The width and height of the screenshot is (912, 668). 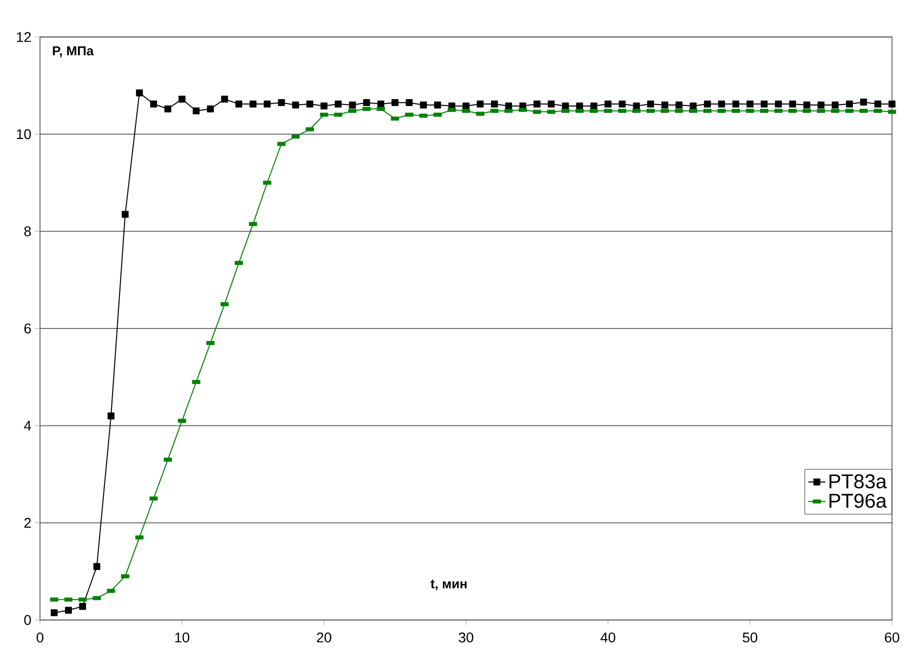 What do you see at coordinates (27, 231) in the screenshot?
I see `y-tick-label: 8` at bounding box center [27, 231].